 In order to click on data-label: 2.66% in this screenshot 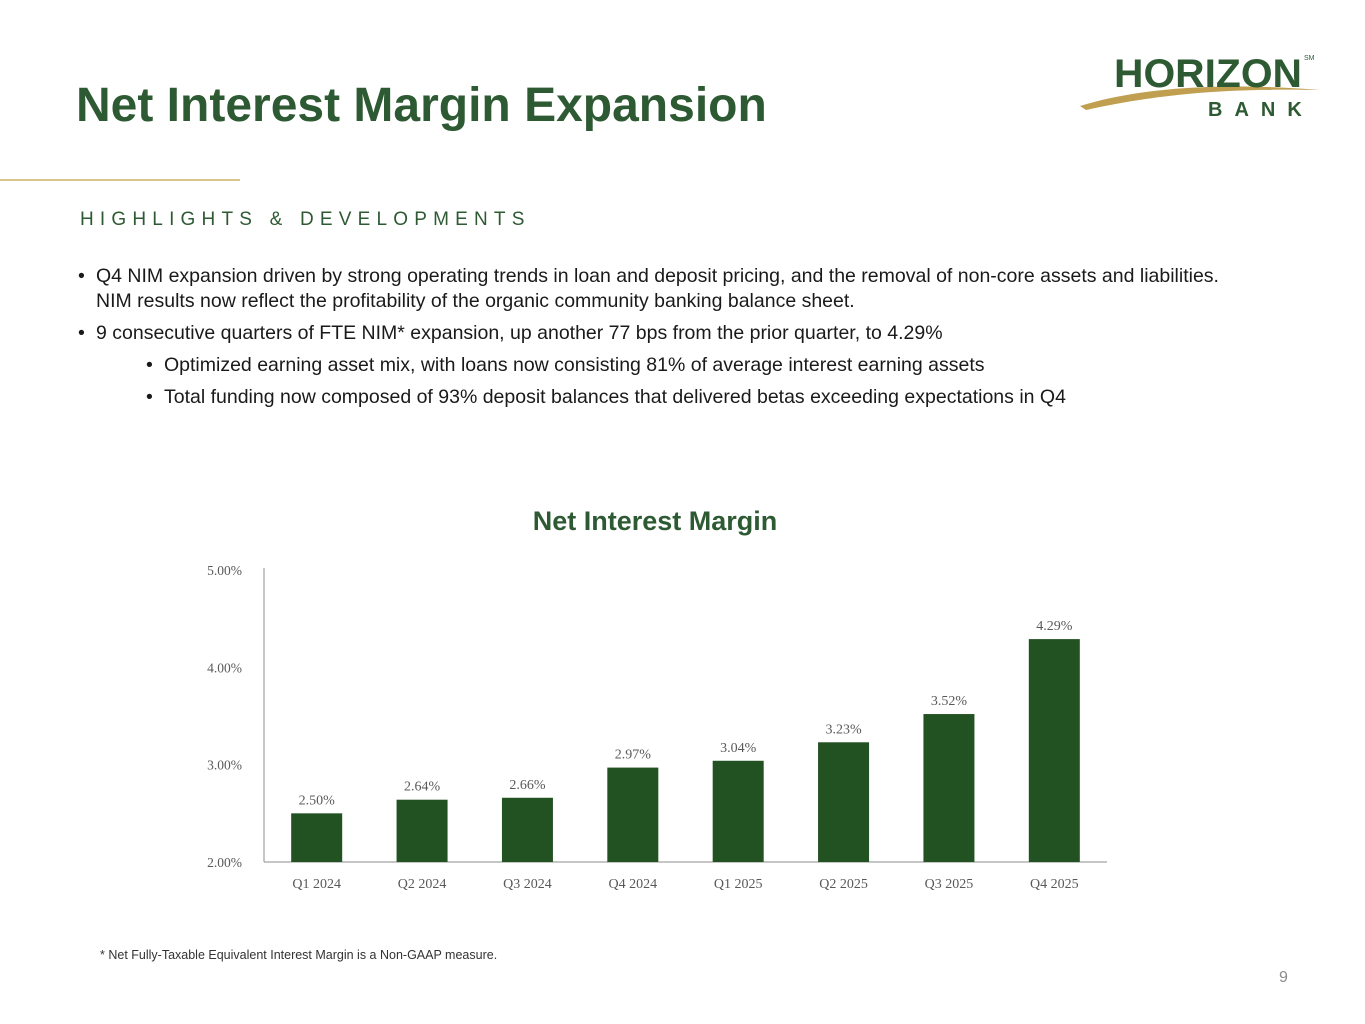, I will do `click(527, 785)`.